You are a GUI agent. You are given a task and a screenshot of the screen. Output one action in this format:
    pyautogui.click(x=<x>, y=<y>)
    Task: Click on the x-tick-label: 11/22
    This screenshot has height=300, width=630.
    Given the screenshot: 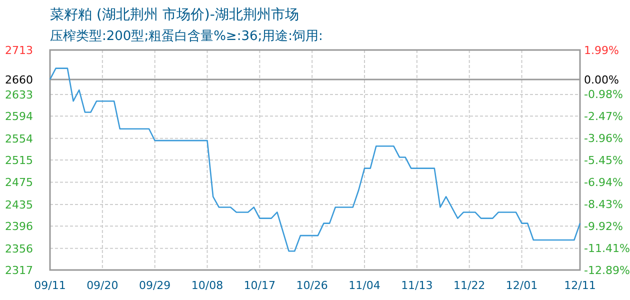 What is the action you would take?
    pyautogui.click(x=469, y=285)
    